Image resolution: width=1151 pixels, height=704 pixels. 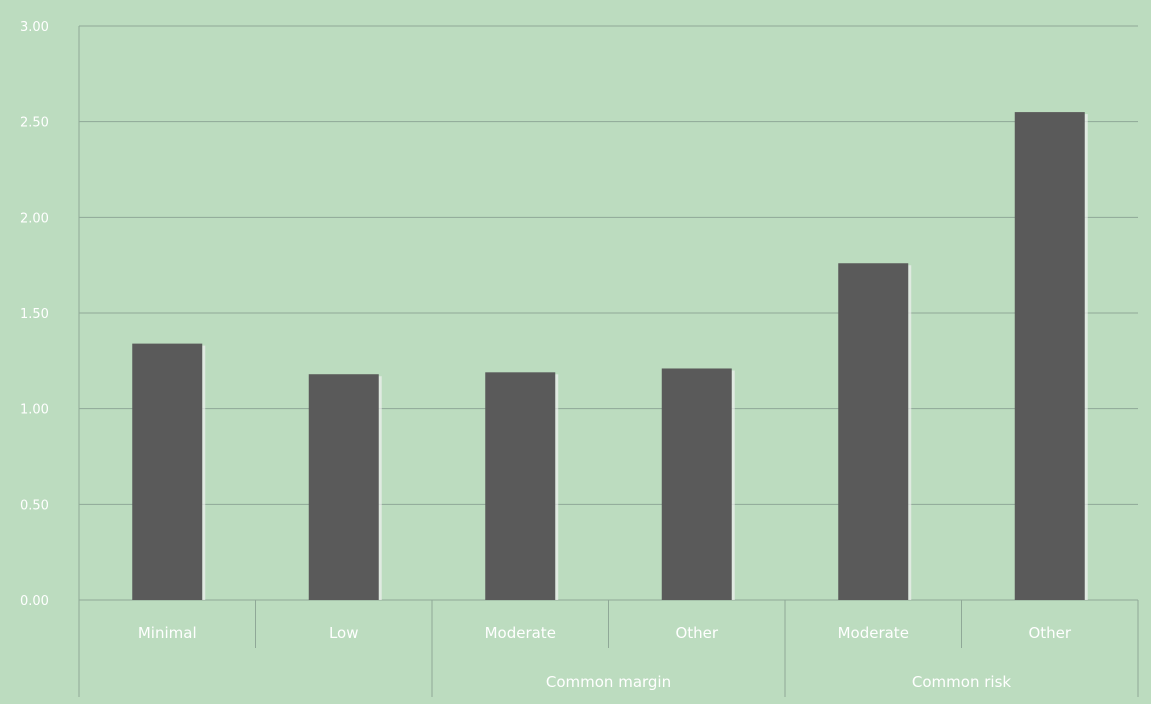 What do you see at coordinates (34, 27) in the screenshot?
I see `y-tick-label: 3.00` at bounding box center [34, 27].